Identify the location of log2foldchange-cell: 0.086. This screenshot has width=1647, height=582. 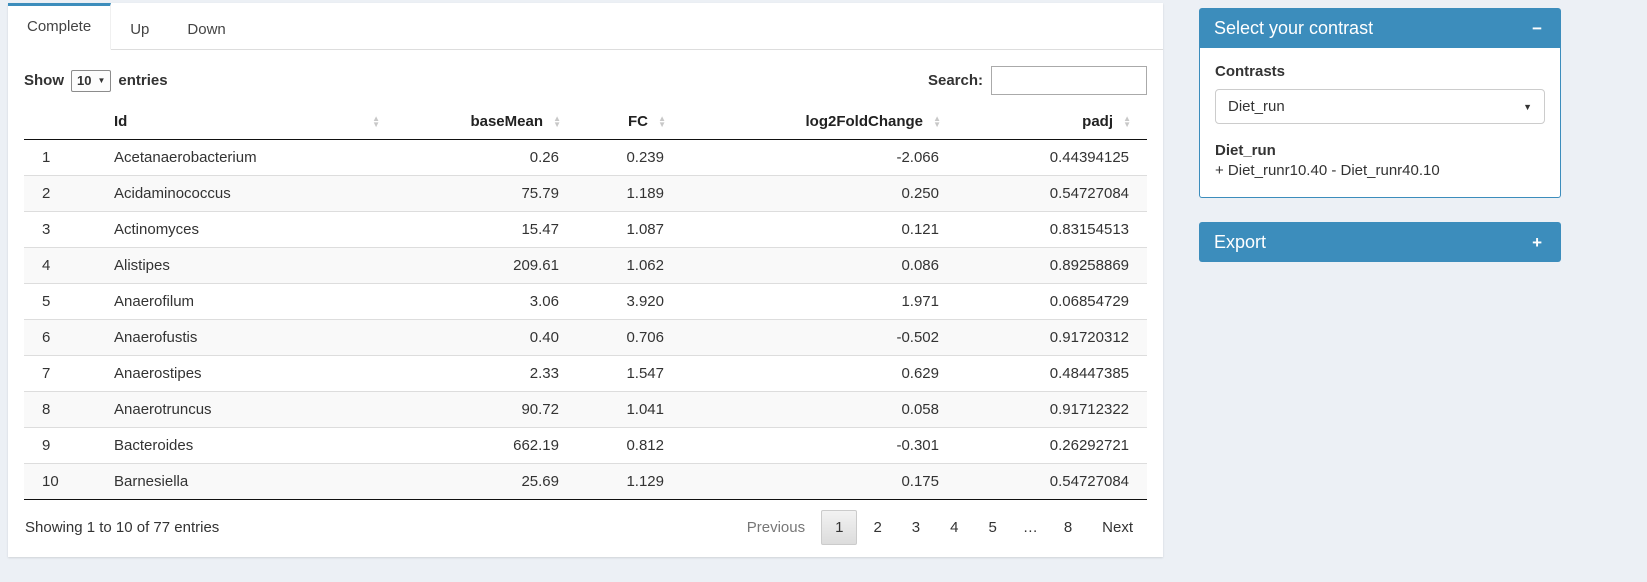
(920, 265).